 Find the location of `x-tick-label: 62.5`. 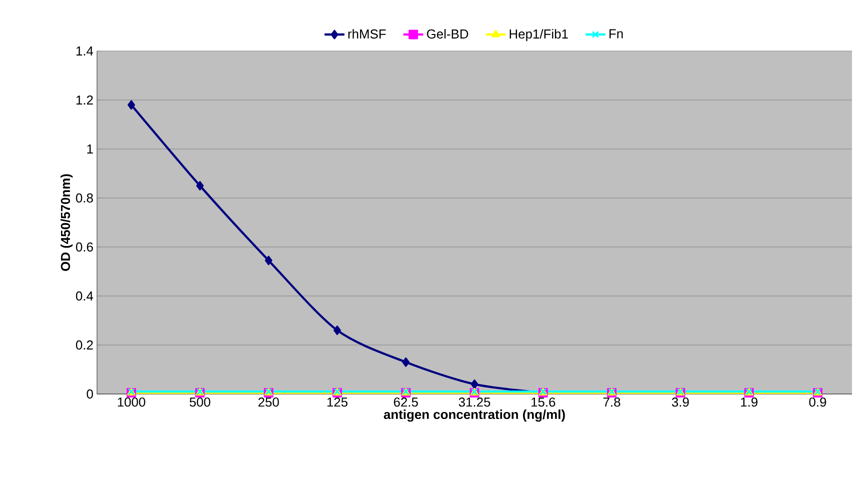

x-tick-label: 62.5 is located at coordinates (406, 402).